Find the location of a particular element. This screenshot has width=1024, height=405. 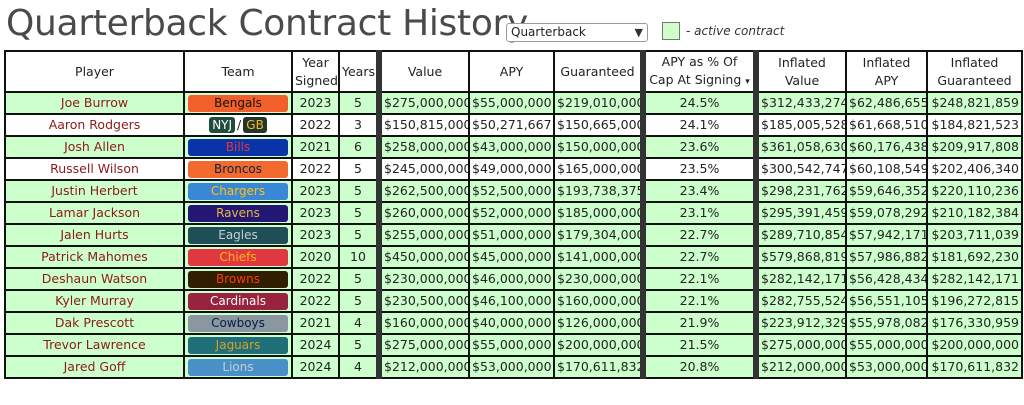

year-signed-cell: 2023 is located at coordinates (315, 103).